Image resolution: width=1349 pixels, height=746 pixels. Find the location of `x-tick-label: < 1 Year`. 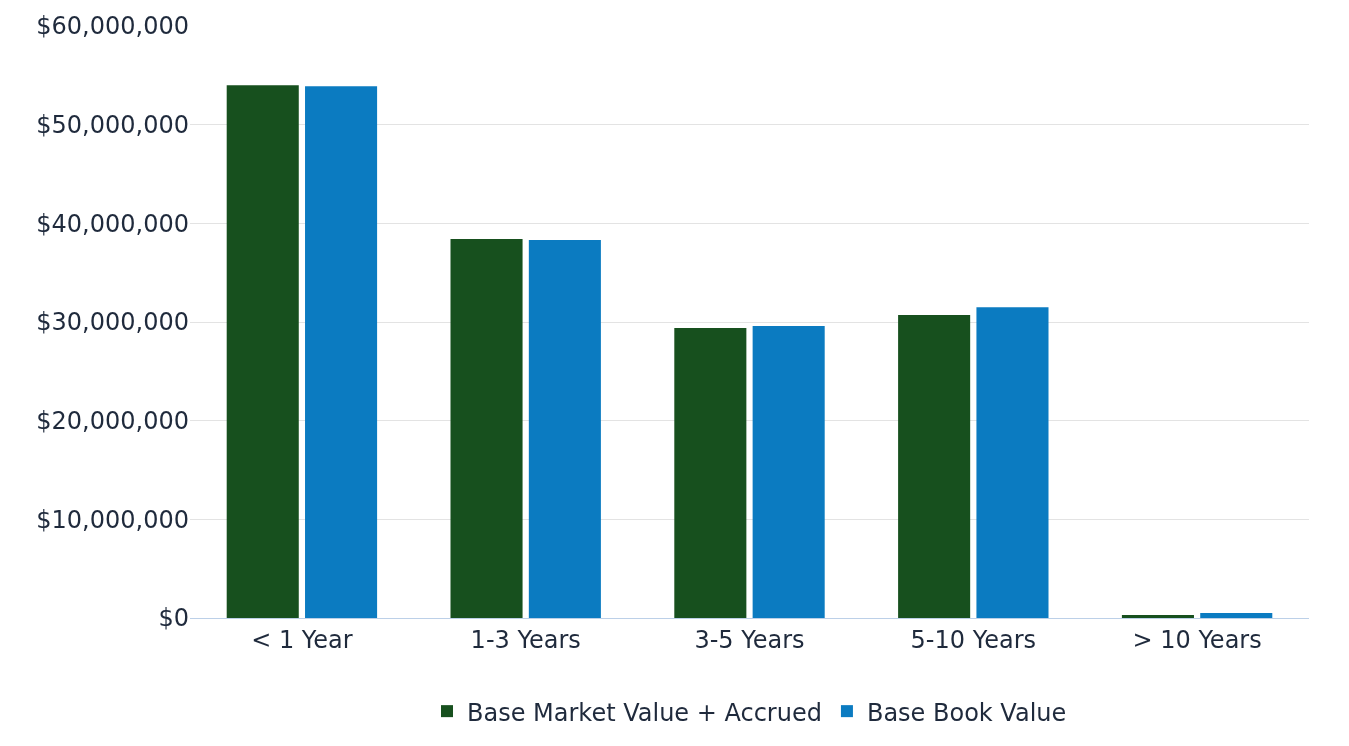

x-tick-label: < 1 Year is located at coordinates (302, 639).